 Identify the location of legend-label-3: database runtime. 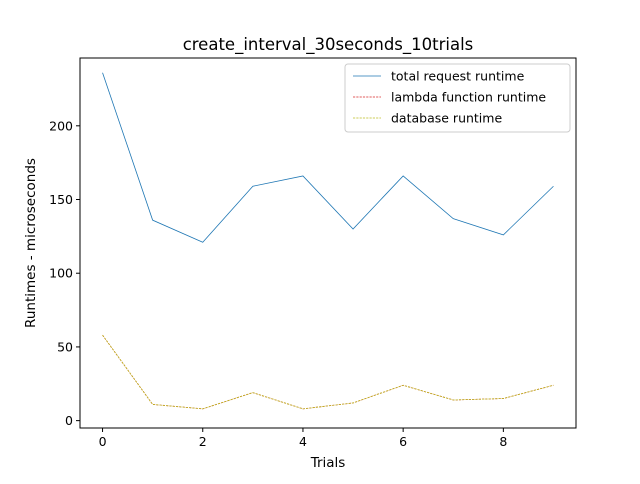
(446, 118).